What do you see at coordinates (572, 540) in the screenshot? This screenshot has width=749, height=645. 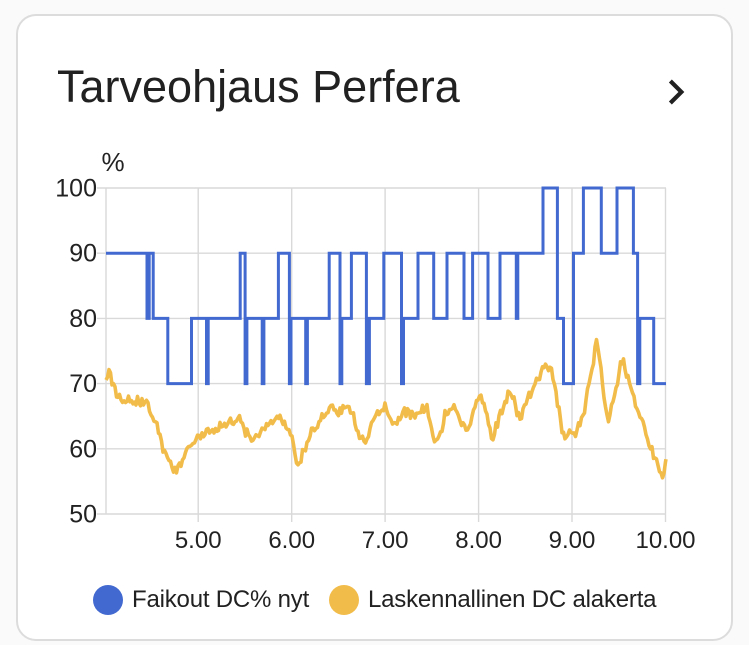 I see `svg-text: 9.00` at bounding box center [572, 540].